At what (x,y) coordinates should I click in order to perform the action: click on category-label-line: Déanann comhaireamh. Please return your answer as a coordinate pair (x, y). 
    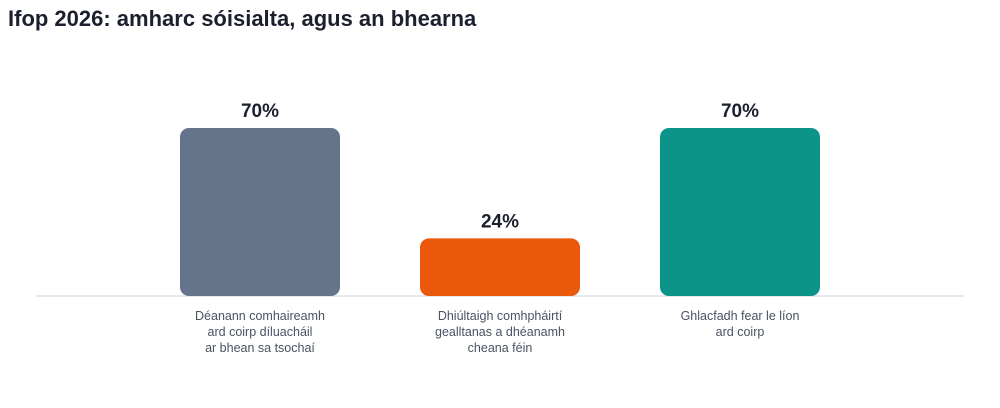
    Looking at the image, I should click on (260, 316).